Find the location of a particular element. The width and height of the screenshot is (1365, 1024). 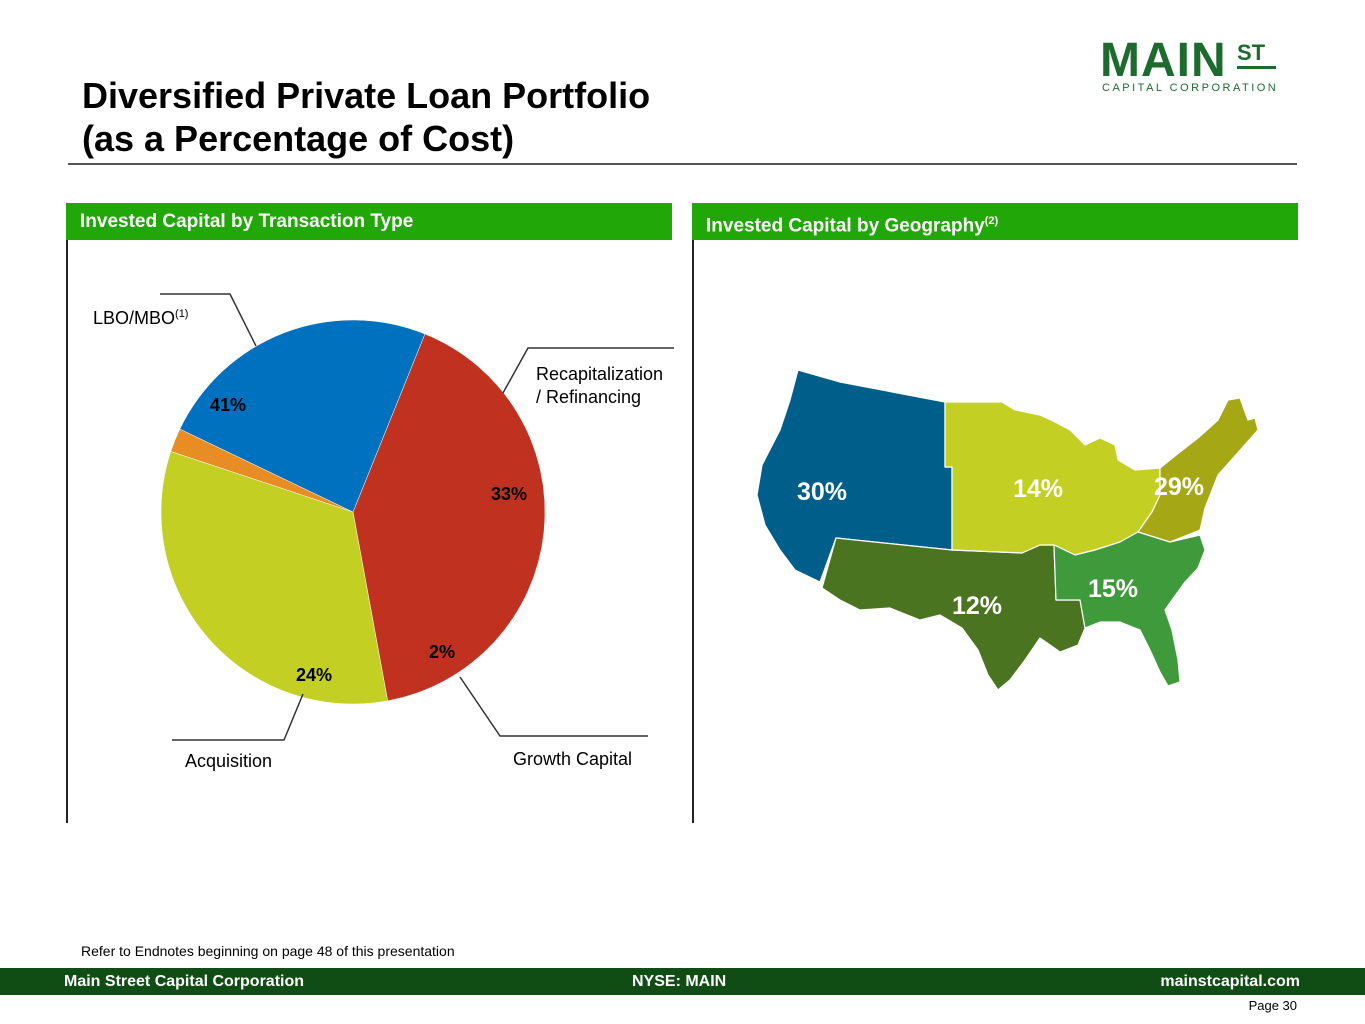

geography-title-footnote: (2) is located at coordinates (991, 221).